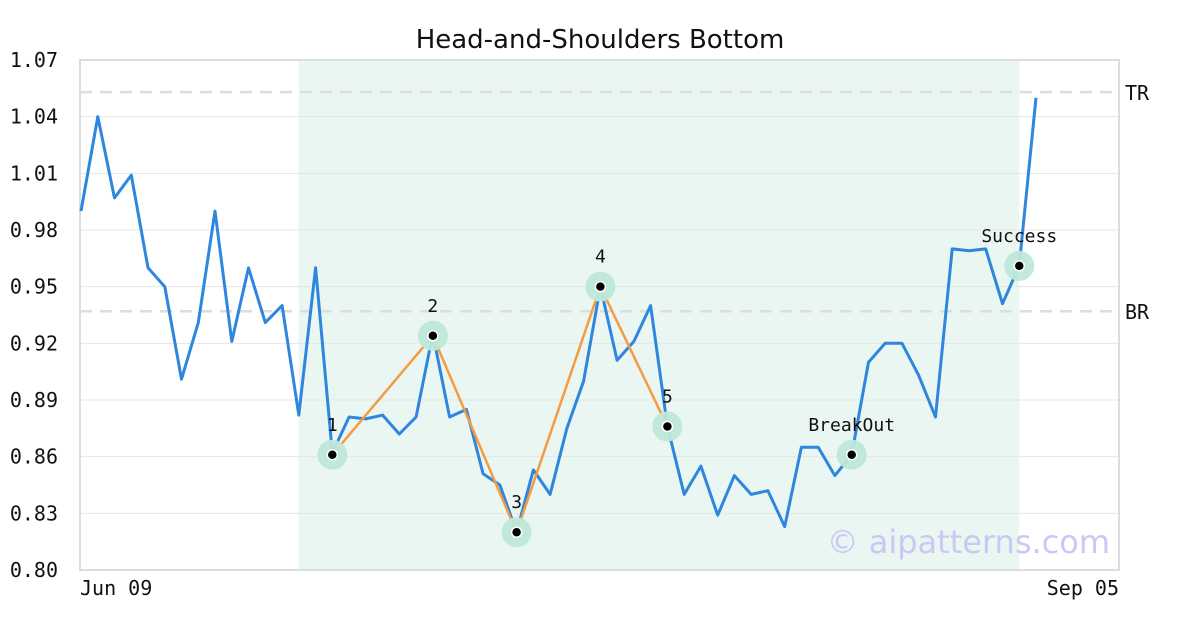  What do you see at coordinates (34, 457) in the screenshot?
I see `y-tick-label: 0.86` at bounding box center [34, 457].